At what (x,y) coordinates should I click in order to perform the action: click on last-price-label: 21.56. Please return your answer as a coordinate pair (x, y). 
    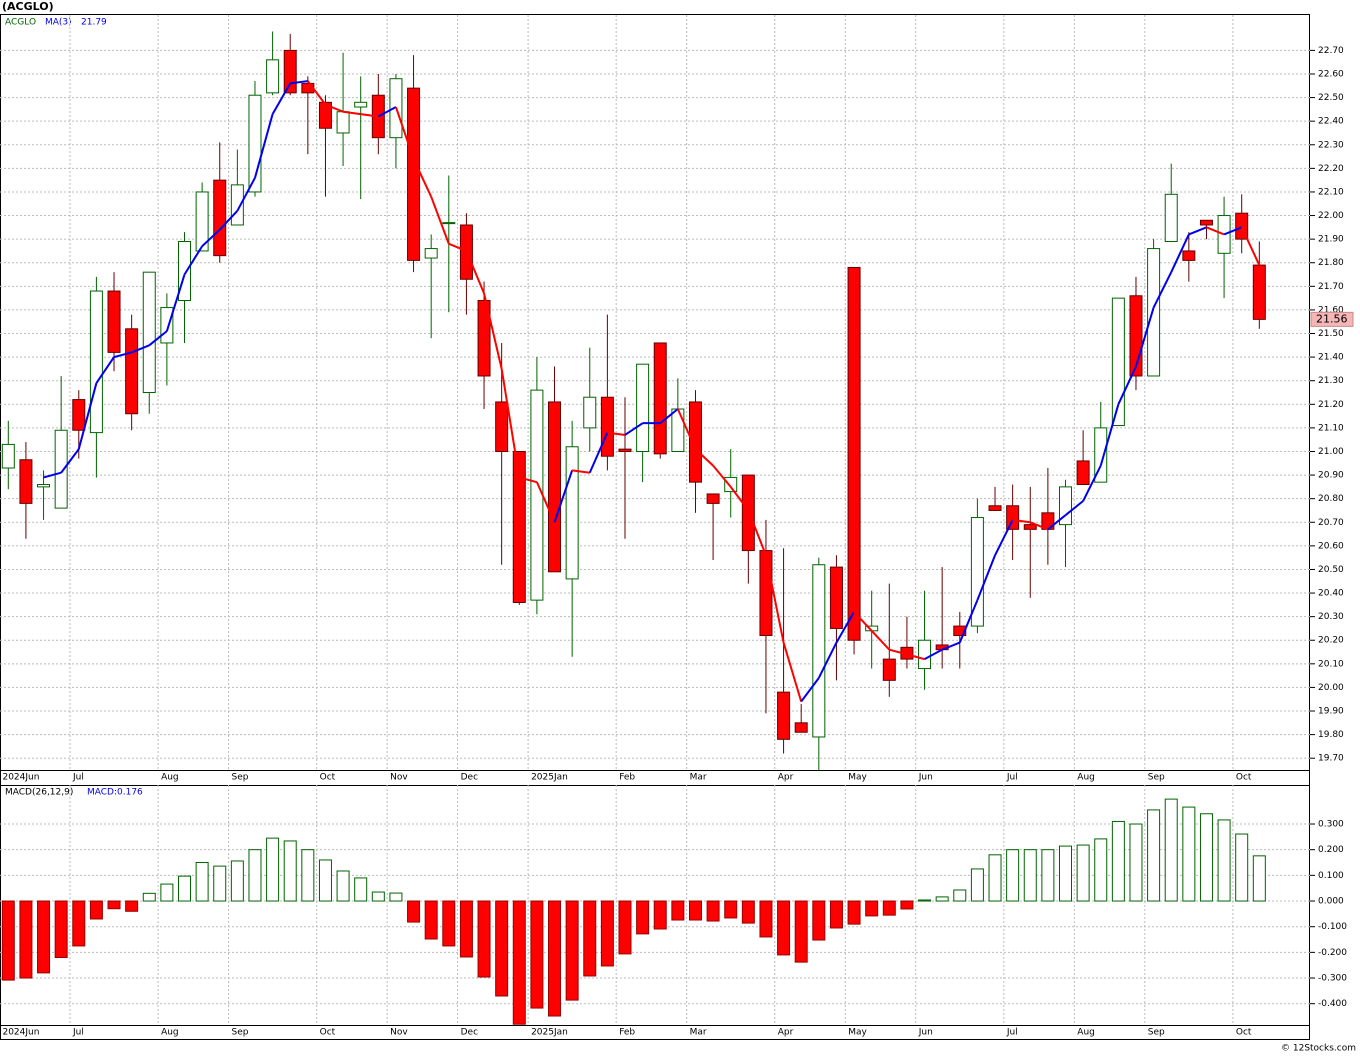
    Looking at the image, I should click on (1332, 318).